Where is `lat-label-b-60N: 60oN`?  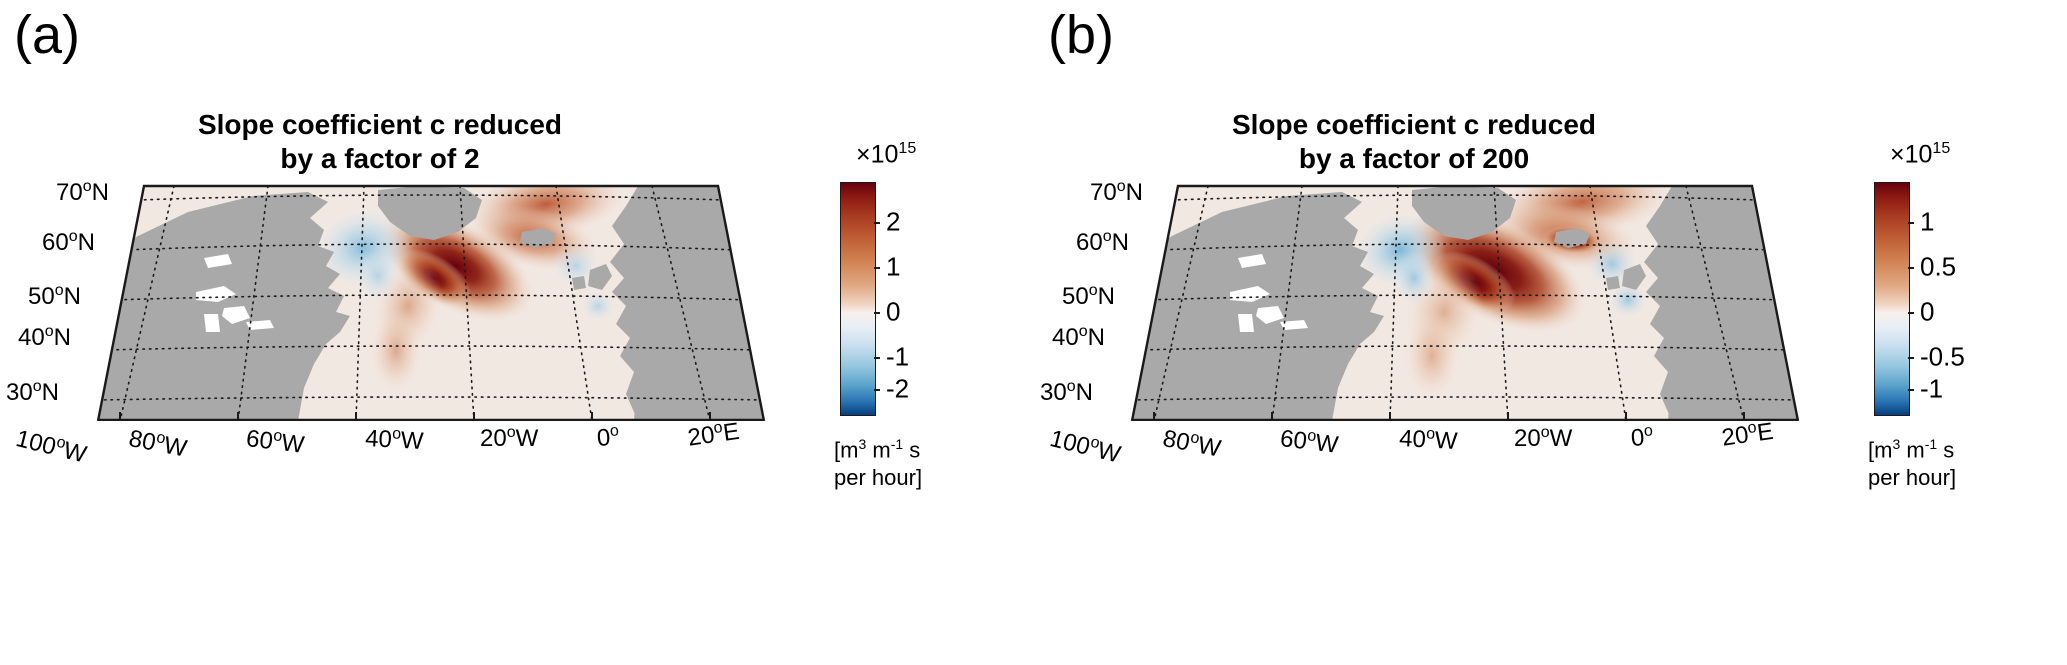 lat-label-b-60N: 60oN is located at coordinates (1102, 242).